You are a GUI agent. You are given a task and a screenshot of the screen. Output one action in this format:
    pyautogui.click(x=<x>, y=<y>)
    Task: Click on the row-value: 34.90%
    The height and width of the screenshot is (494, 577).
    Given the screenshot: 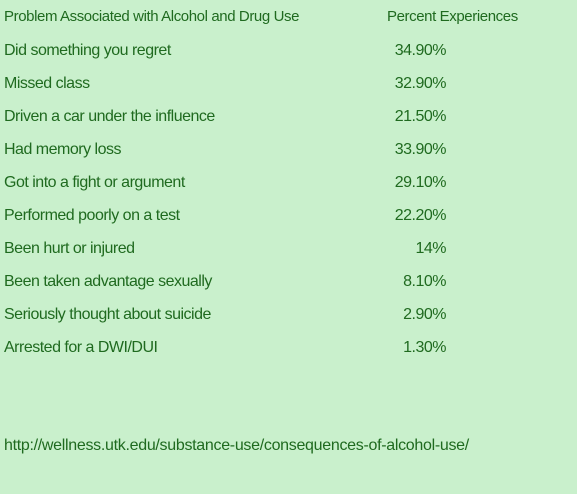 What is the action you would take?
    pyautogui.click(x=420, y=50)
    